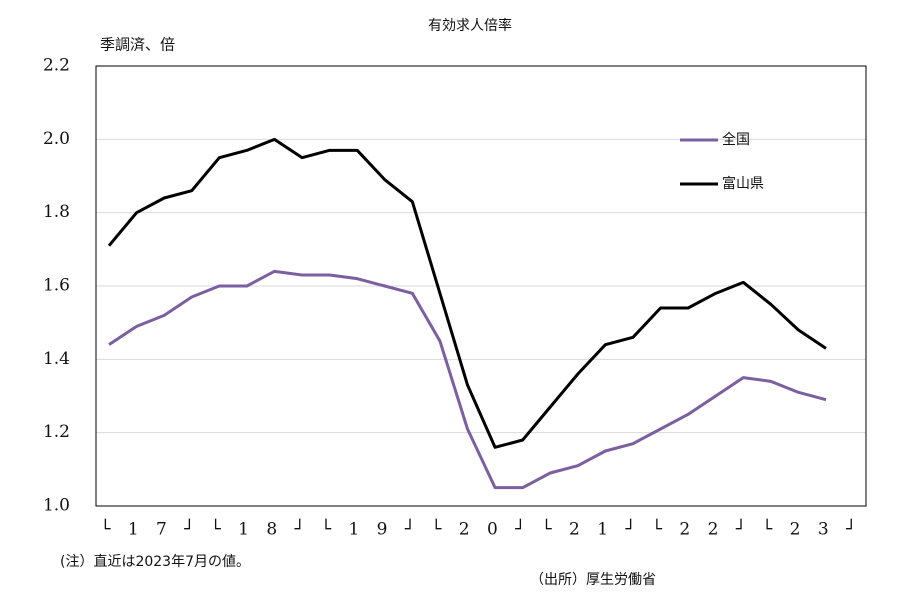 This screenshot has width=912, height=609. What do you see at coordinates (736, 139) in the screenshot?
I see `legend-label: 全国` at bounding box center [736, 139].